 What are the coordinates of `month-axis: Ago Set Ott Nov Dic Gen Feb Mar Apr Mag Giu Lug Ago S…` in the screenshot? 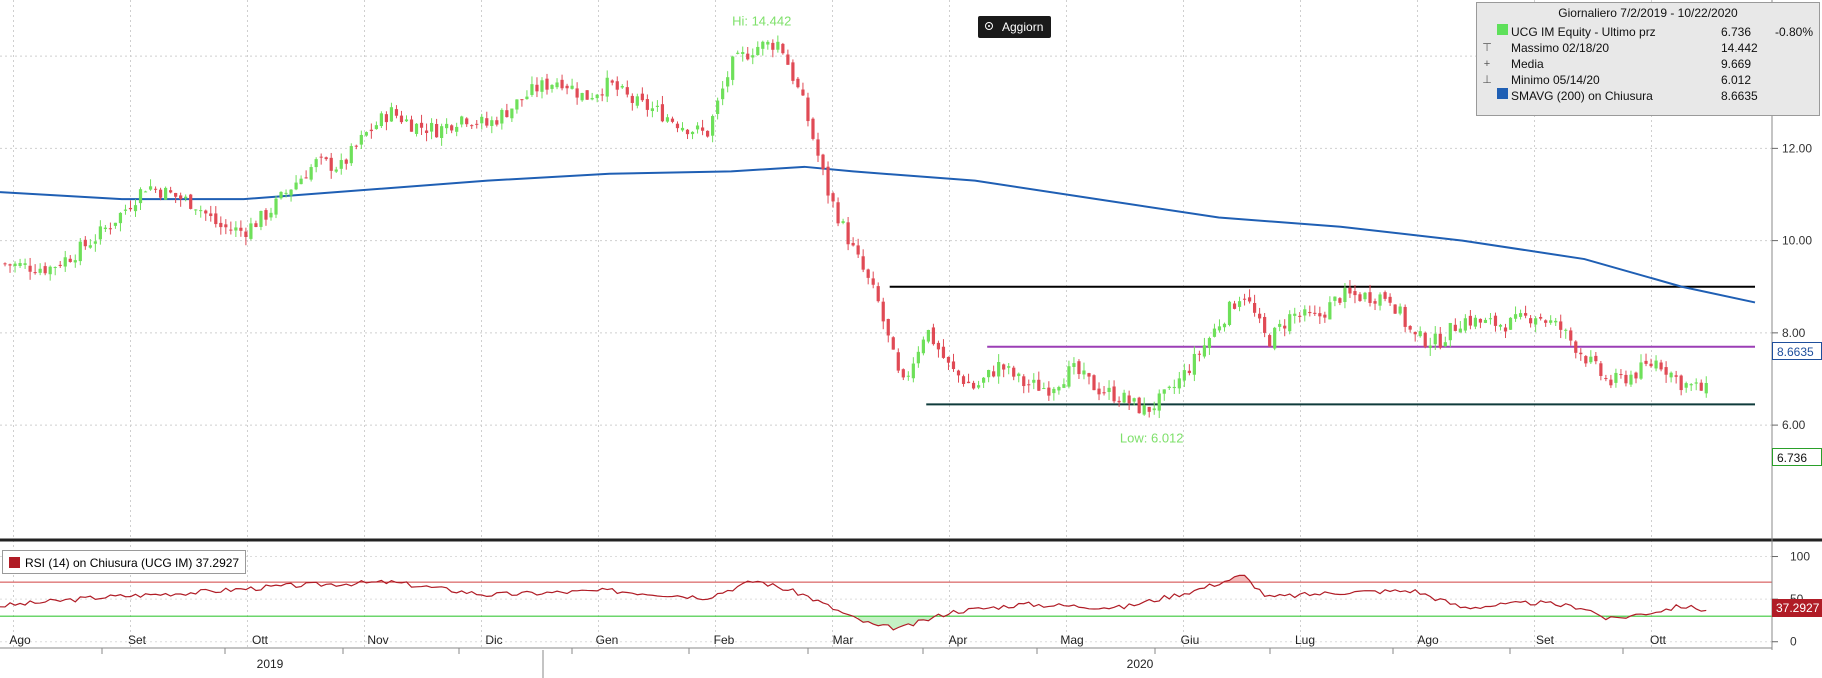 It's located at (838, 643).